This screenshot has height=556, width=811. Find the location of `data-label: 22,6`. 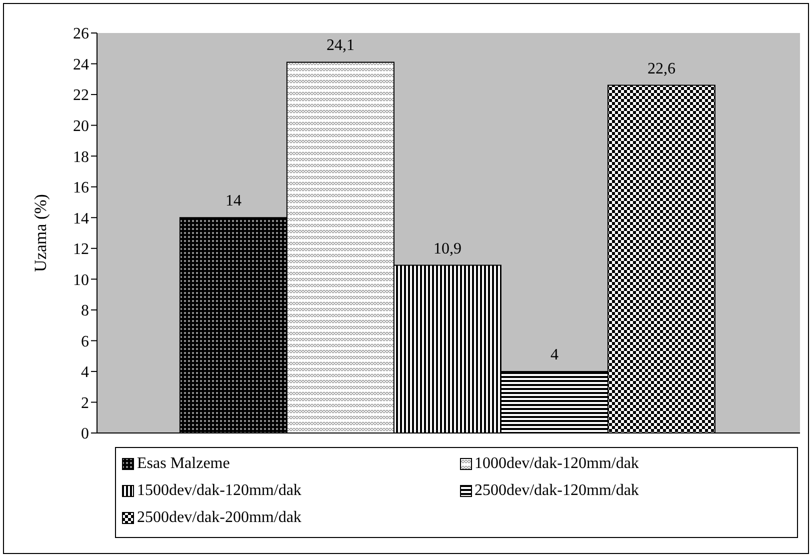

data-label: 22,6 is located at coordinates (661, 69).